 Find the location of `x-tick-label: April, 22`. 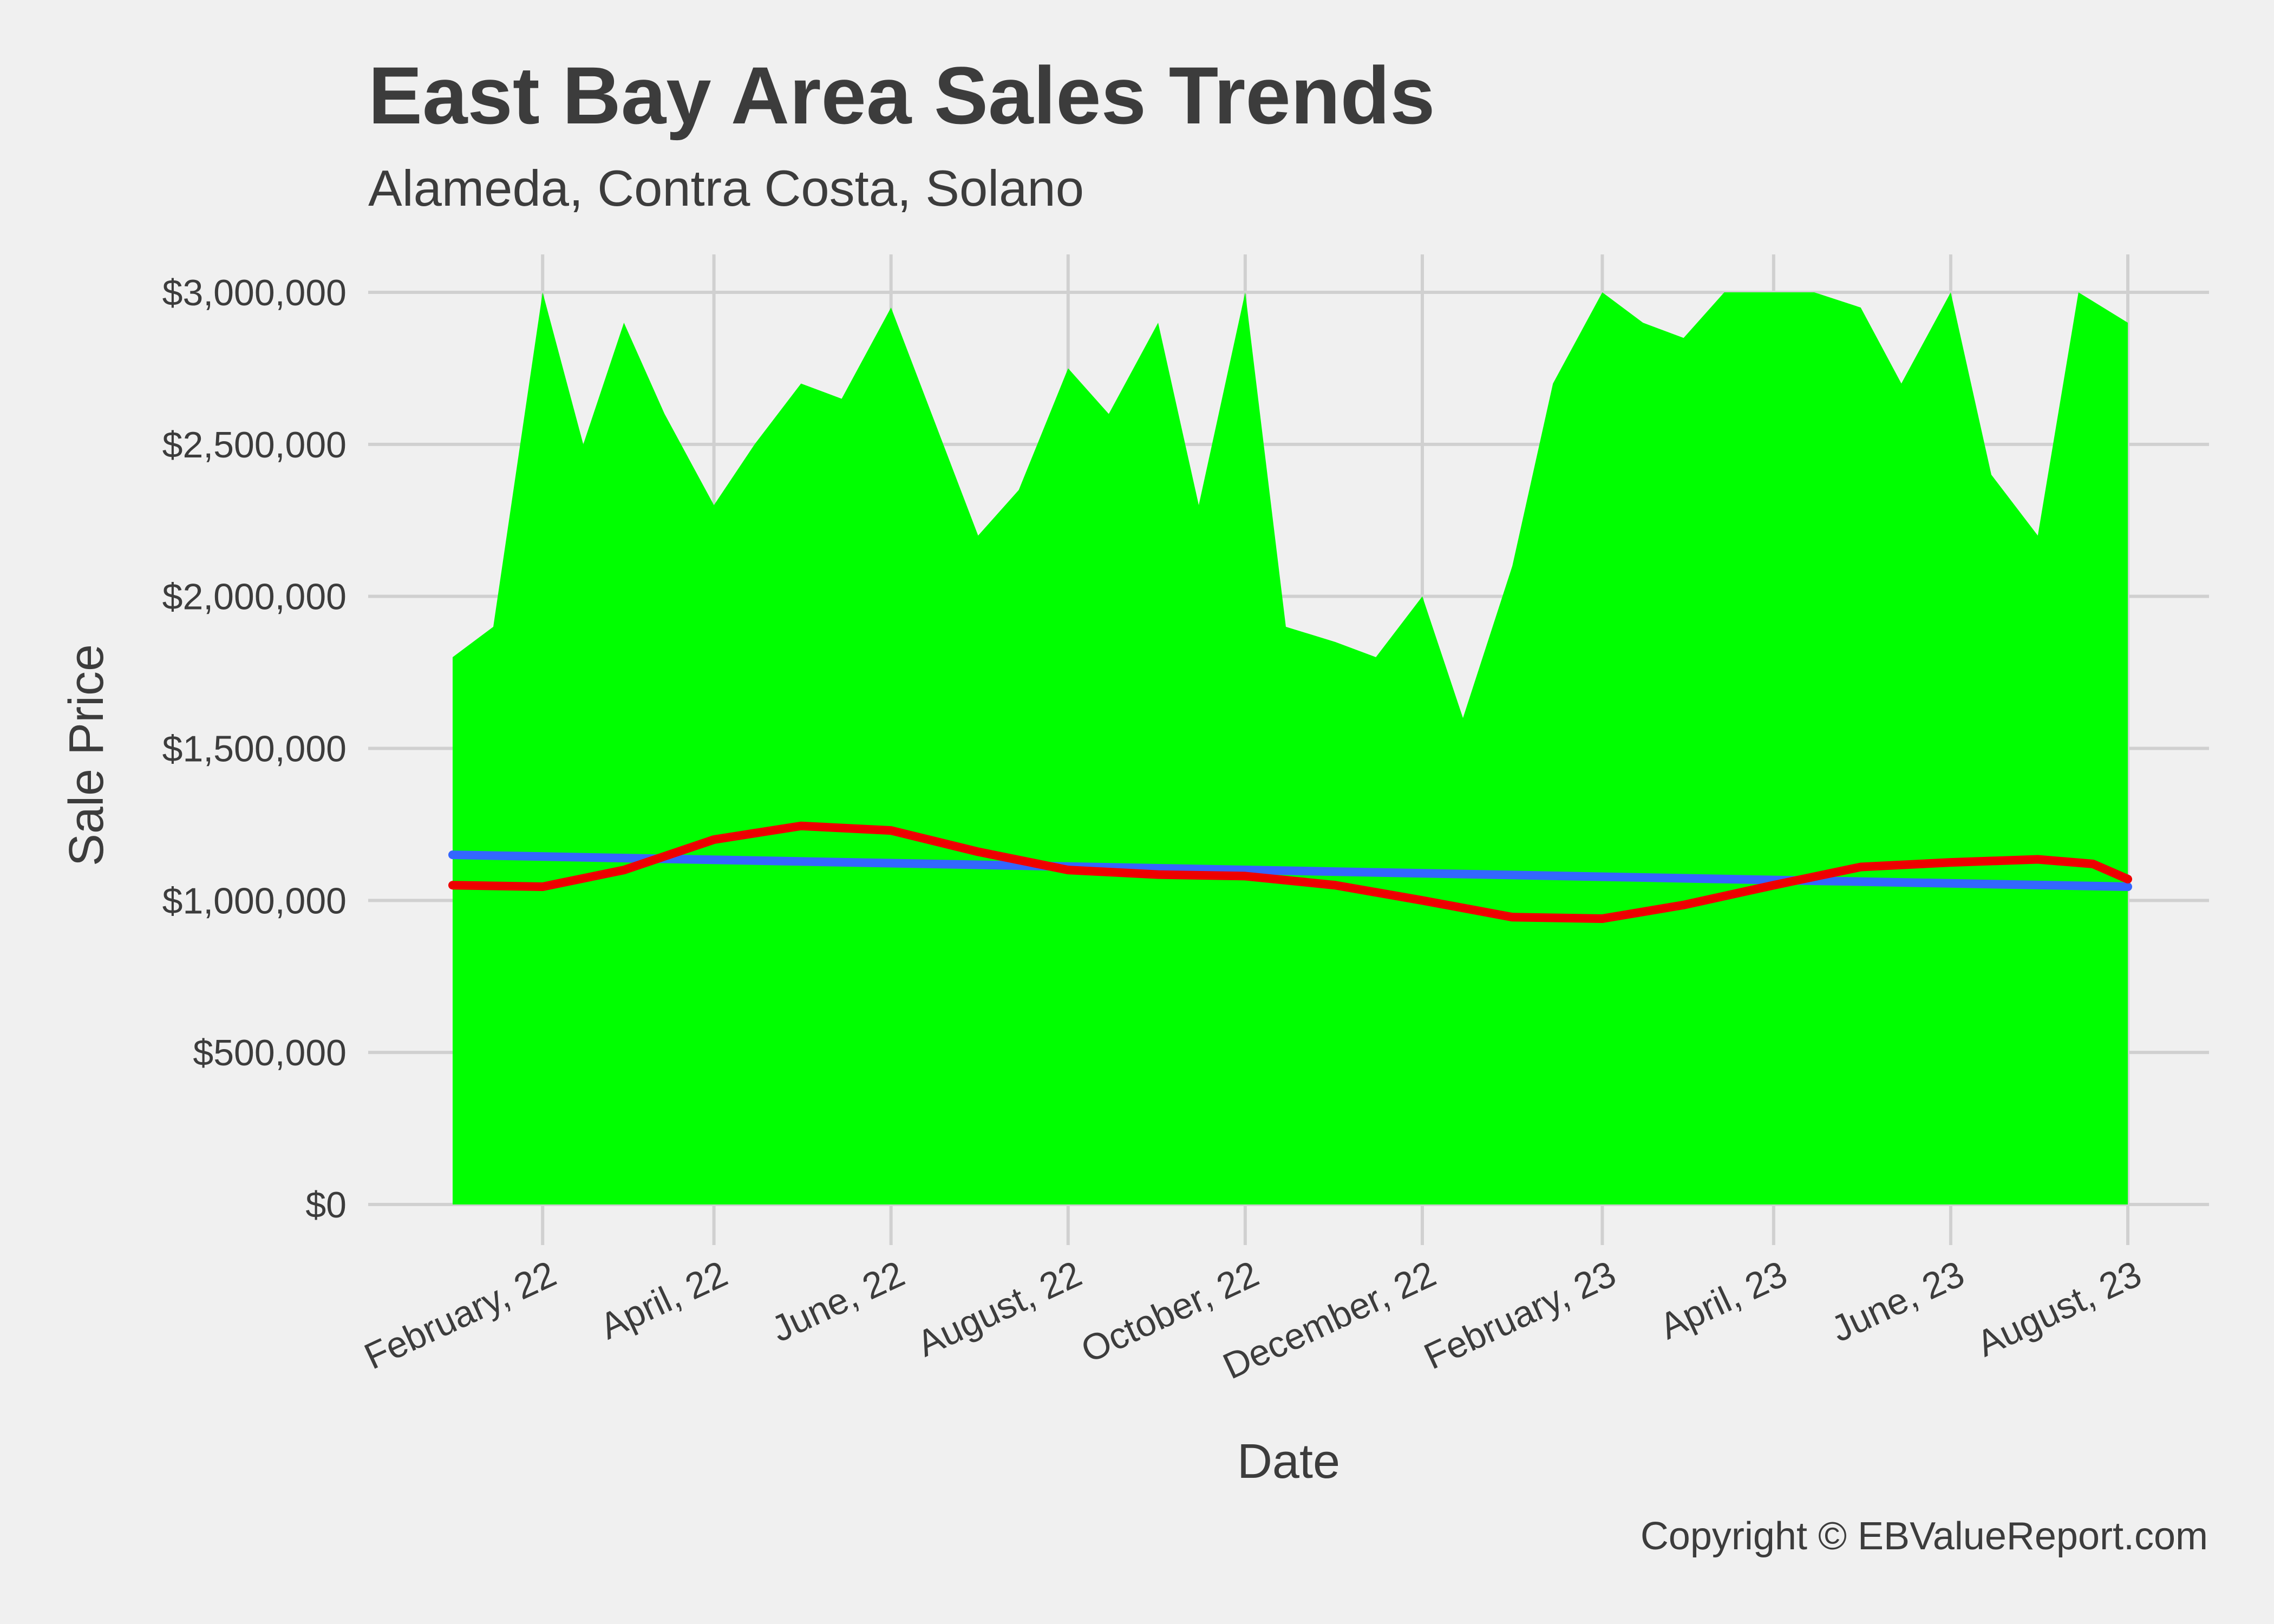

x-tick-label: April, 22 is located at coordinates (664, 1300).